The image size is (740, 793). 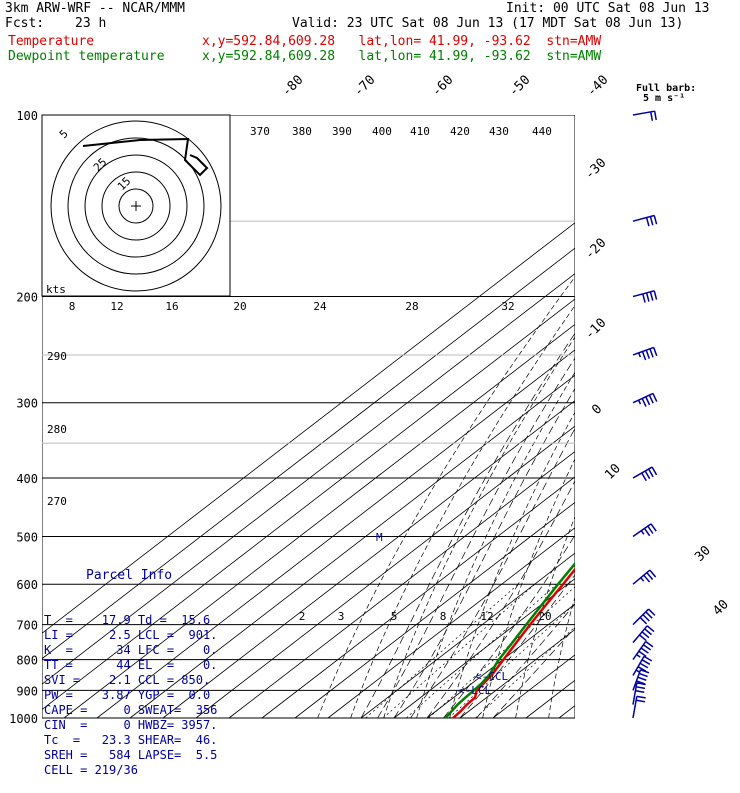 What do you see at coordinates (130, 665) in the screenshot?
I see `parcel-row: TT = 44 EL = 0.` at bounding box center [130, 665].